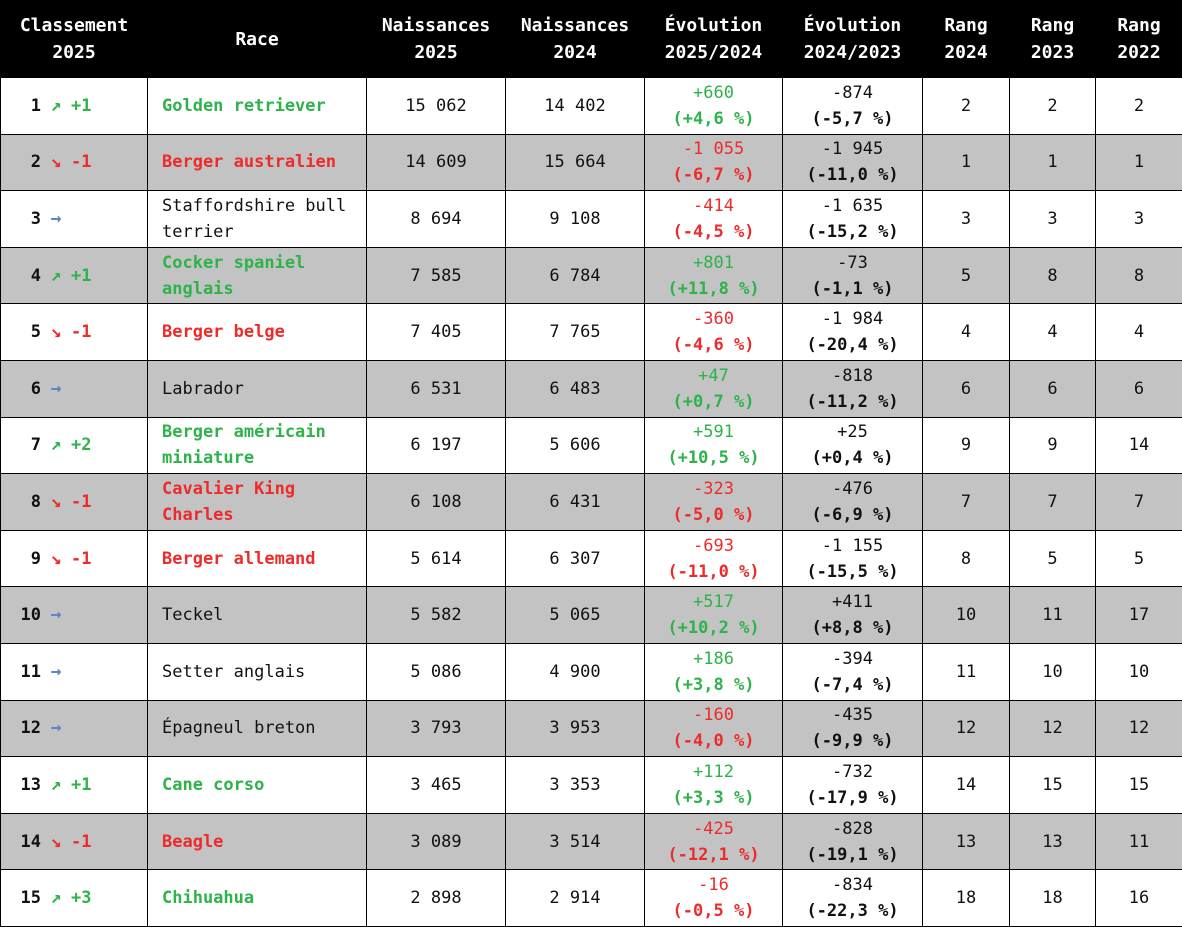  What do you see at coordinates (436, 615) in the screenshot?
I see `births-2025: 5 582` at bounding box center [436, 615].